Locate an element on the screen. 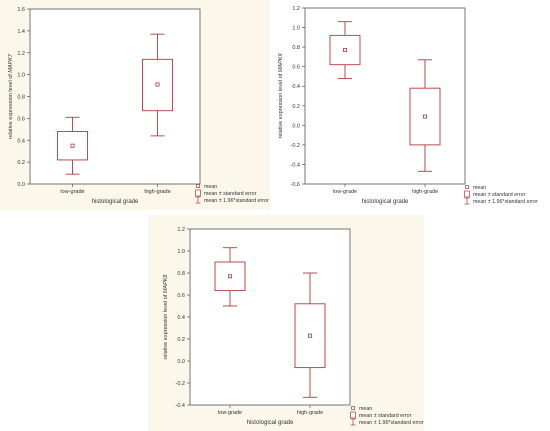 Image resolution: width=550 pixels, height=431 pixels. y-tick-label: 1.6 is located at coordinates (21, 10).